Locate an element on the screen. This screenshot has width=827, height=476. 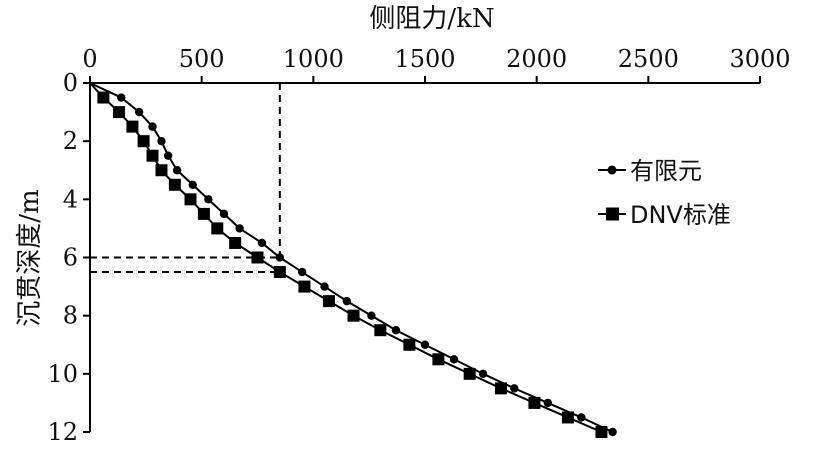
x-tick-label: 1000 is located at coordinates (313, 59).